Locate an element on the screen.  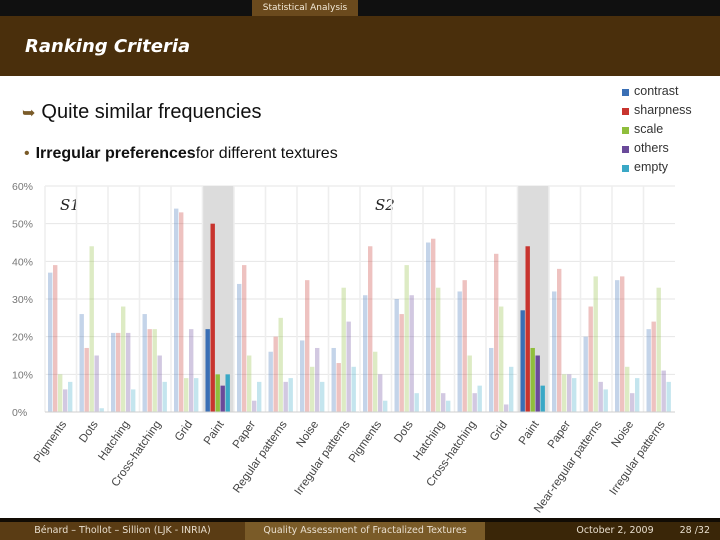
y-tick-label: 60% is located at coordinates (22, 187).